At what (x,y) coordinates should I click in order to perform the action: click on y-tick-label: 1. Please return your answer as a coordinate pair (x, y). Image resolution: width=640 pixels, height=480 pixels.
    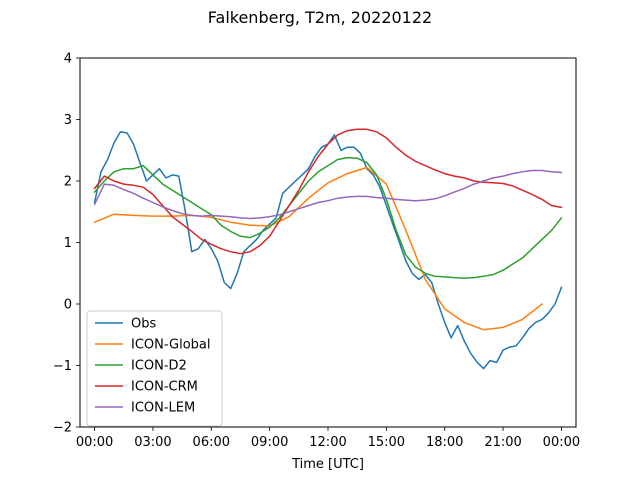
    Looking at the image, I should click on (68, 243).